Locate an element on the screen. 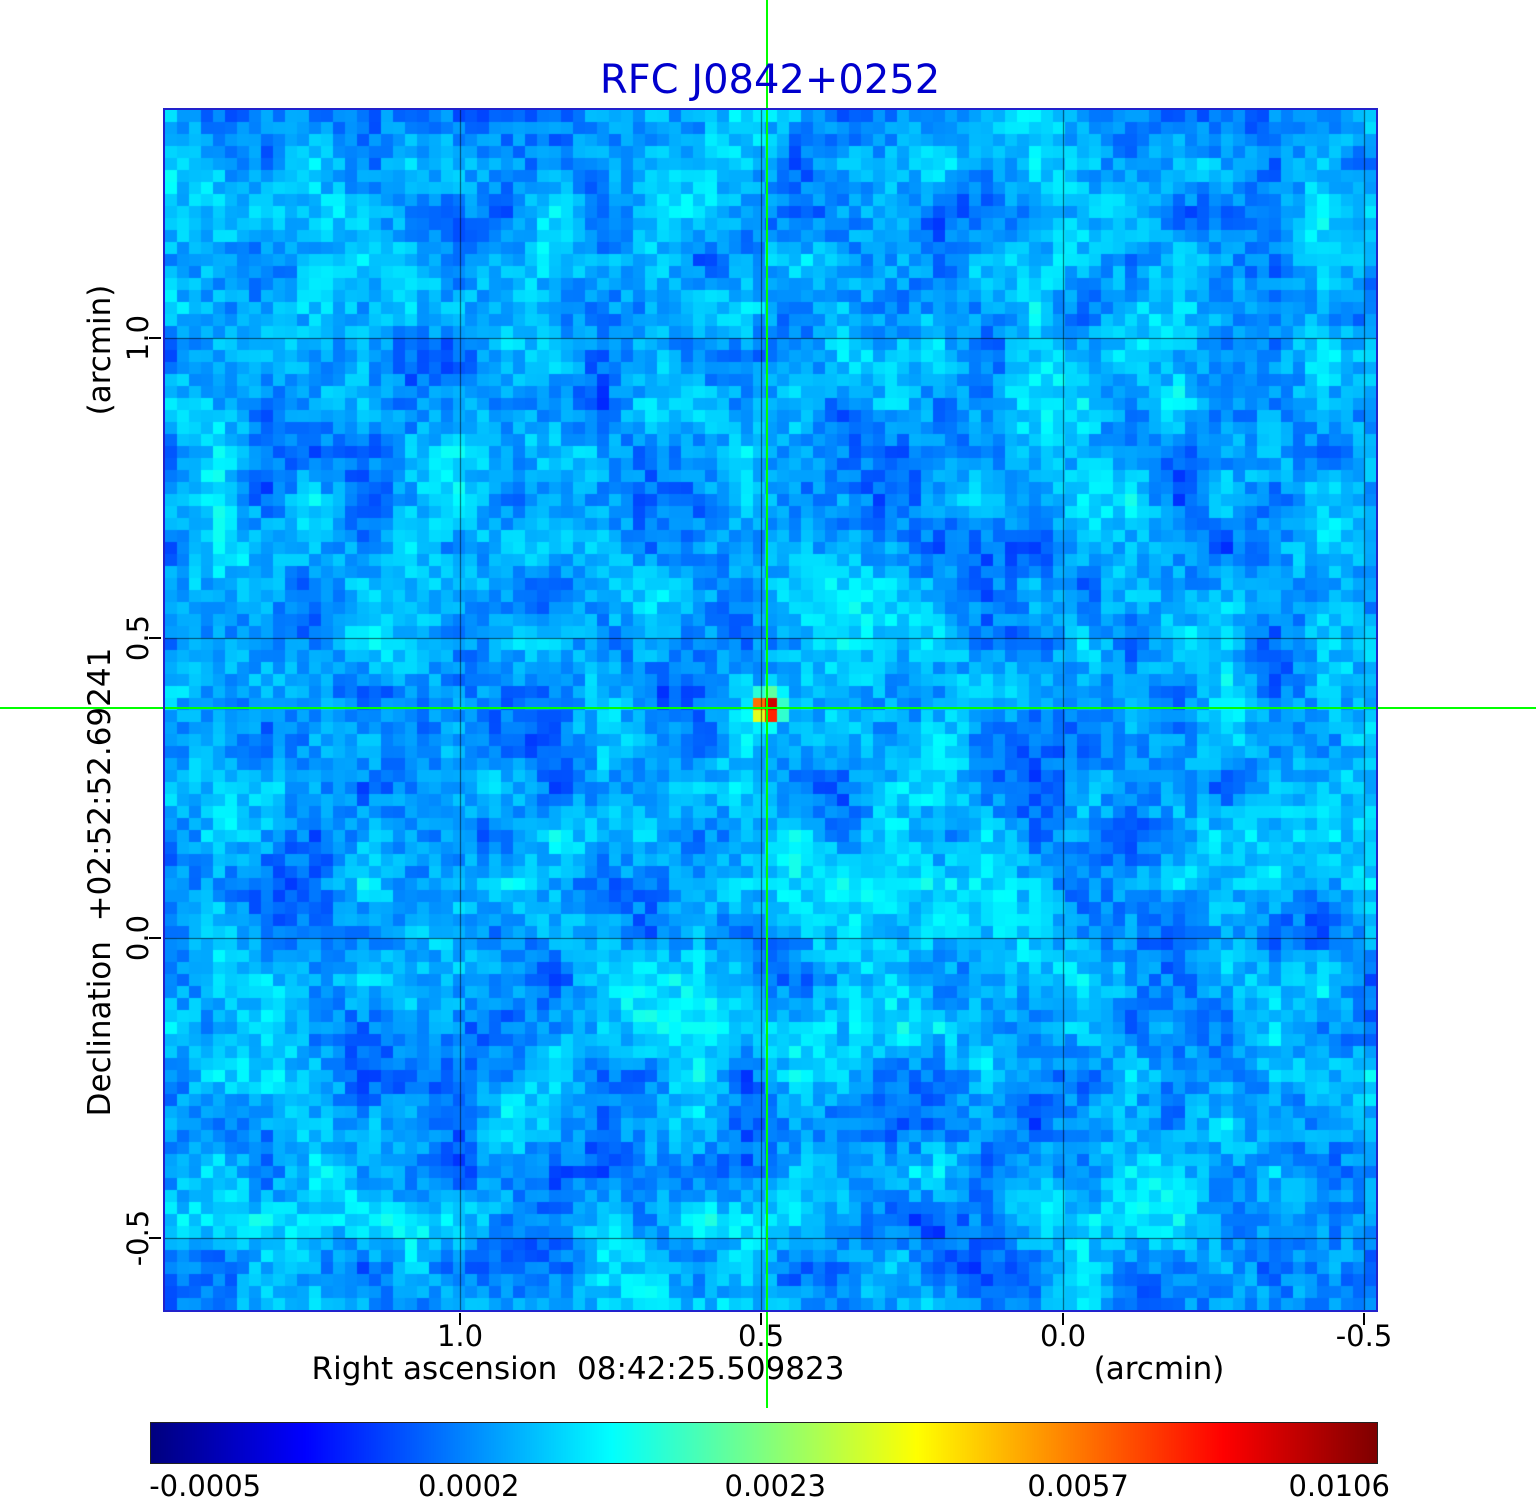  plot-title: RFC J0842+0252 is located at coordinates (770, 80).